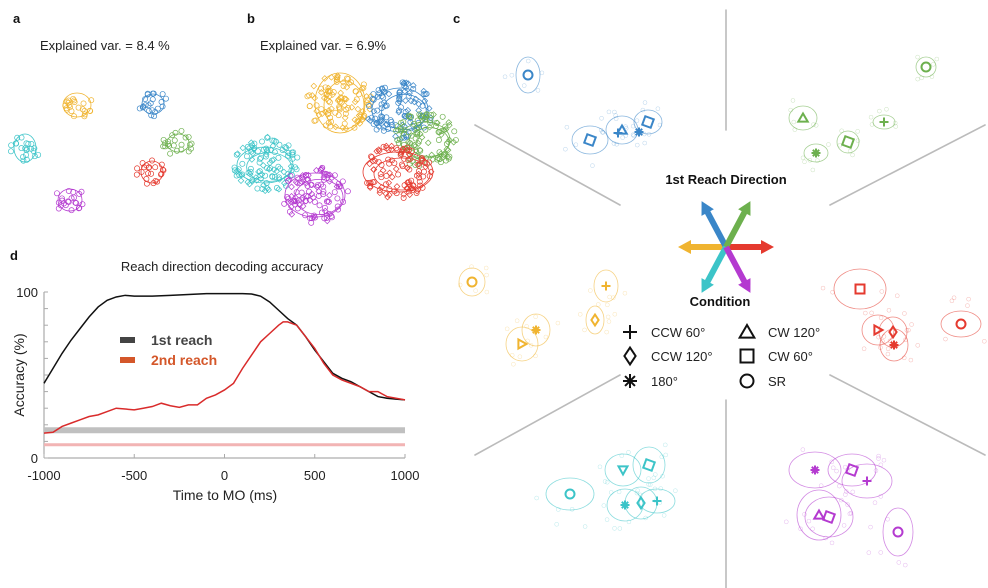  I want to click on series-line-1st-reach, so click(224, 346).